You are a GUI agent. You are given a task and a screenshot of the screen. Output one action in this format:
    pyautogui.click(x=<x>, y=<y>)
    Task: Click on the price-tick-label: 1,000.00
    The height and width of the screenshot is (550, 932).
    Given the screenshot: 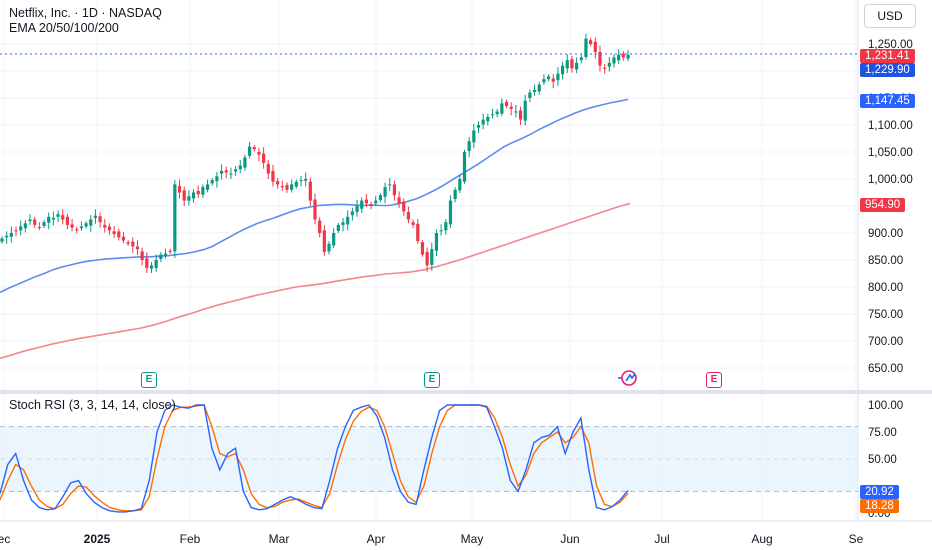 What is the action you would take?
    pyautogui.click(x=890, y=180)
    